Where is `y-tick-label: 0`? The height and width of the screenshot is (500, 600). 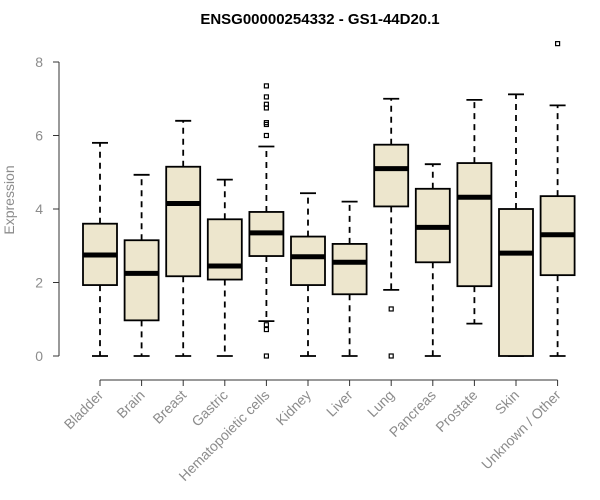 y-tick-label: 0 is located at coordinates (39, 356).